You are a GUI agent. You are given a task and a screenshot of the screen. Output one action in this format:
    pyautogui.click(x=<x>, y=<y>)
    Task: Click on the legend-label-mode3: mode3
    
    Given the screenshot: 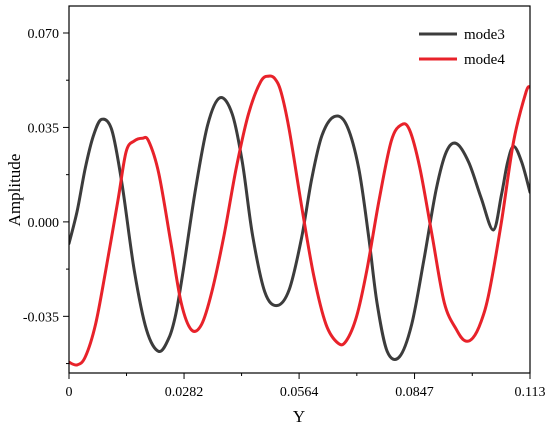 What is the action you would take?
    pyautogui.click(x=484, y=35)
    